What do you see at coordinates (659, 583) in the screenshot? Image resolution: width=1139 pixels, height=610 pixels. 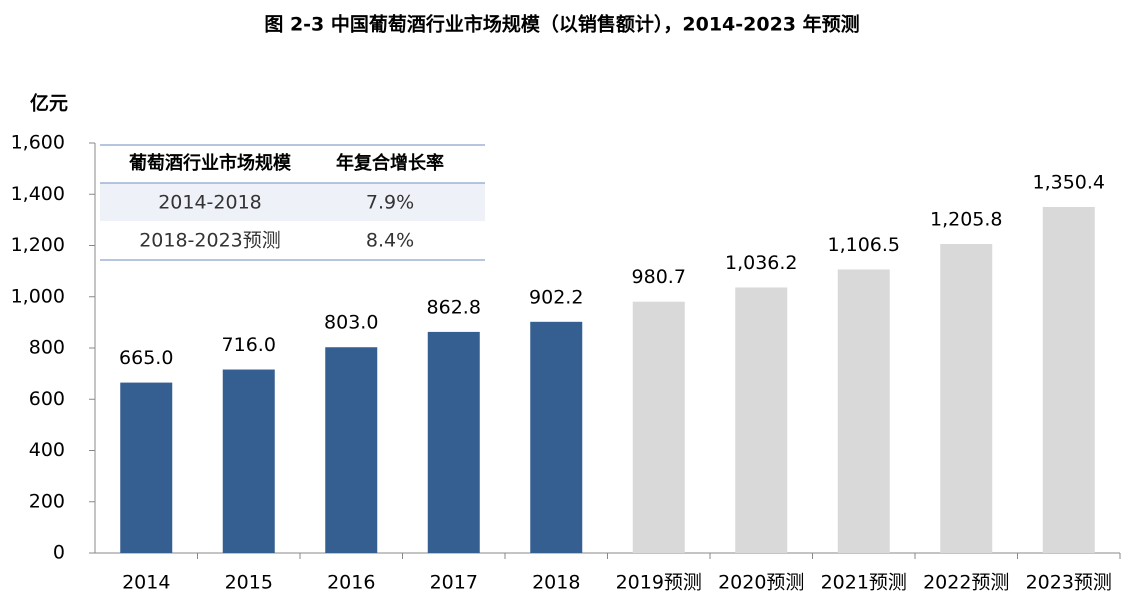 I see `x-tick-label: 2019预测` at bounding box center [659, 583].